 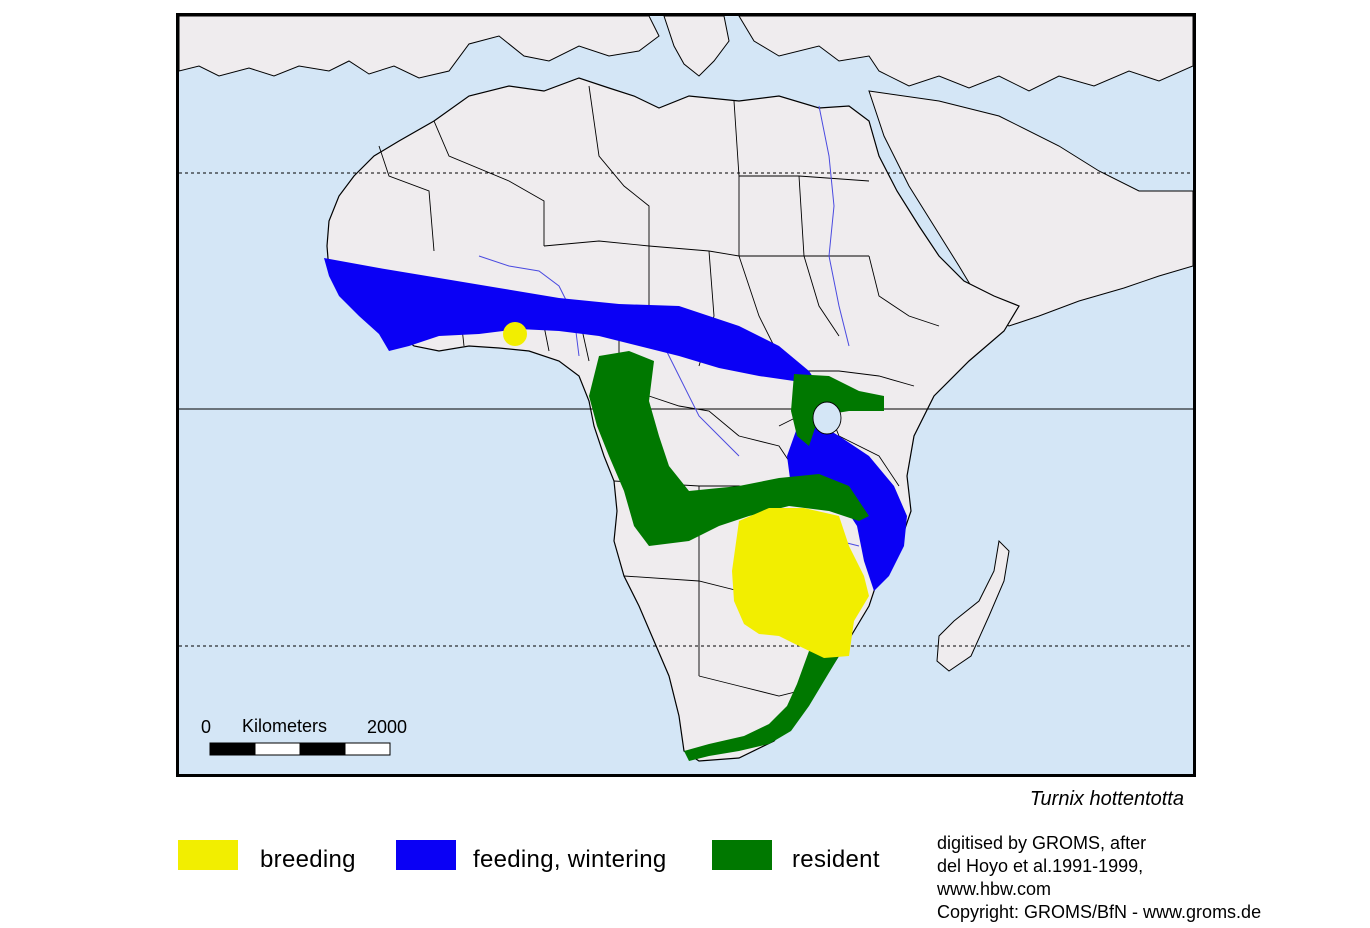 I want to click on scale-bar, so click(x=300, y=749).